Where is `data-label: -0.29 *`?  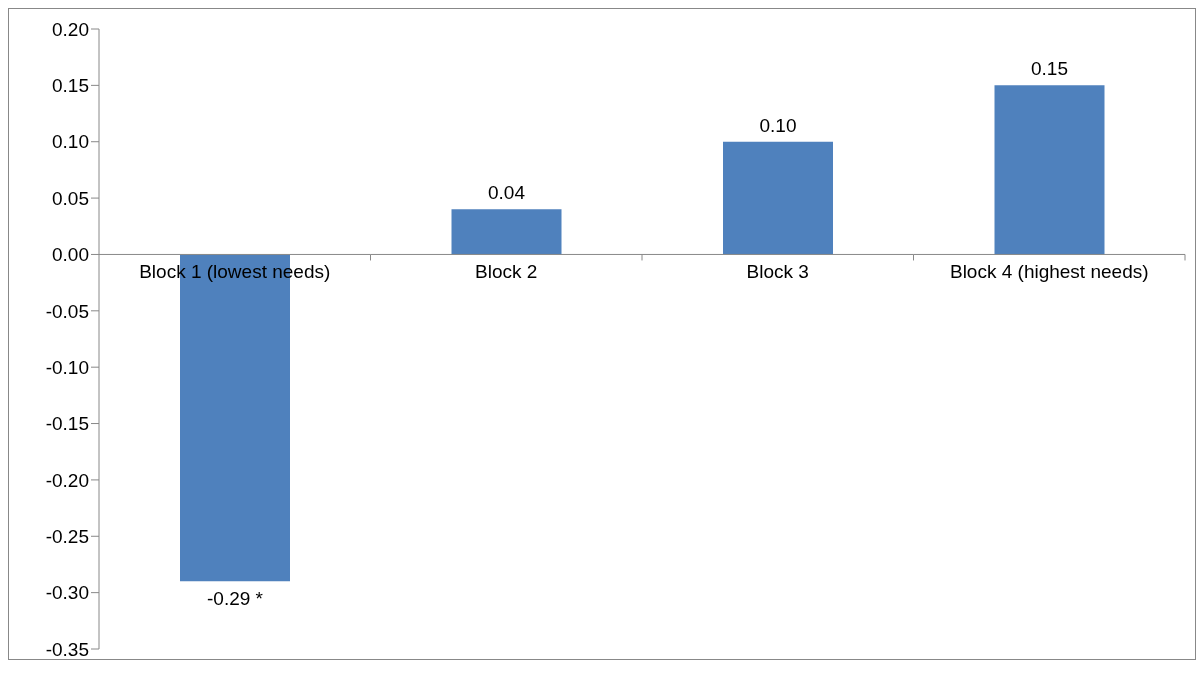 data-label: -0.29 * is located at coordinates (235, 599).